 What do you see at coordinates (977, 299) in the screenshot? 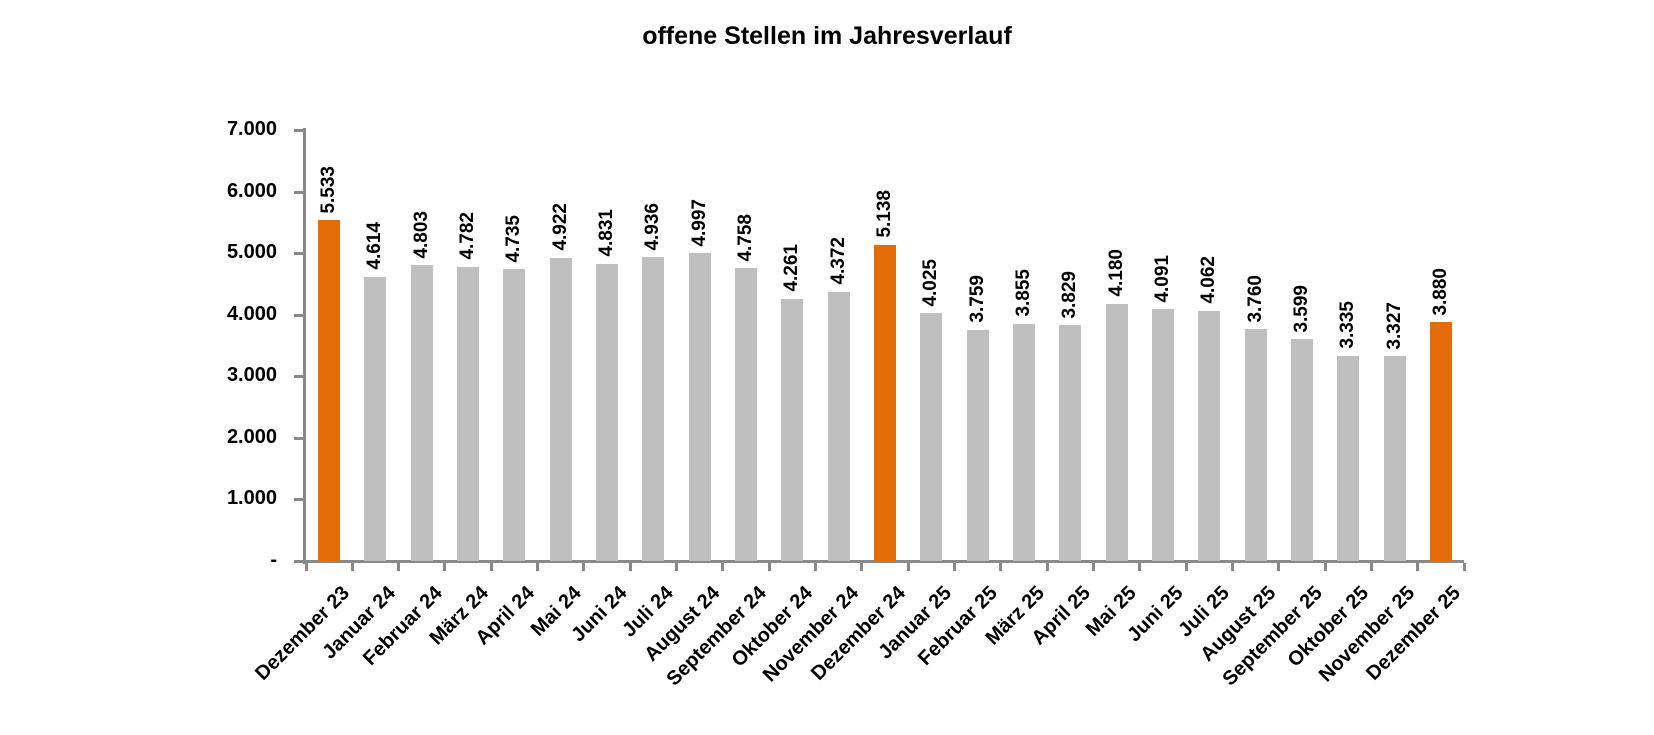
I see `bar-value-label: 3.759` at bounding box center [977, 299].